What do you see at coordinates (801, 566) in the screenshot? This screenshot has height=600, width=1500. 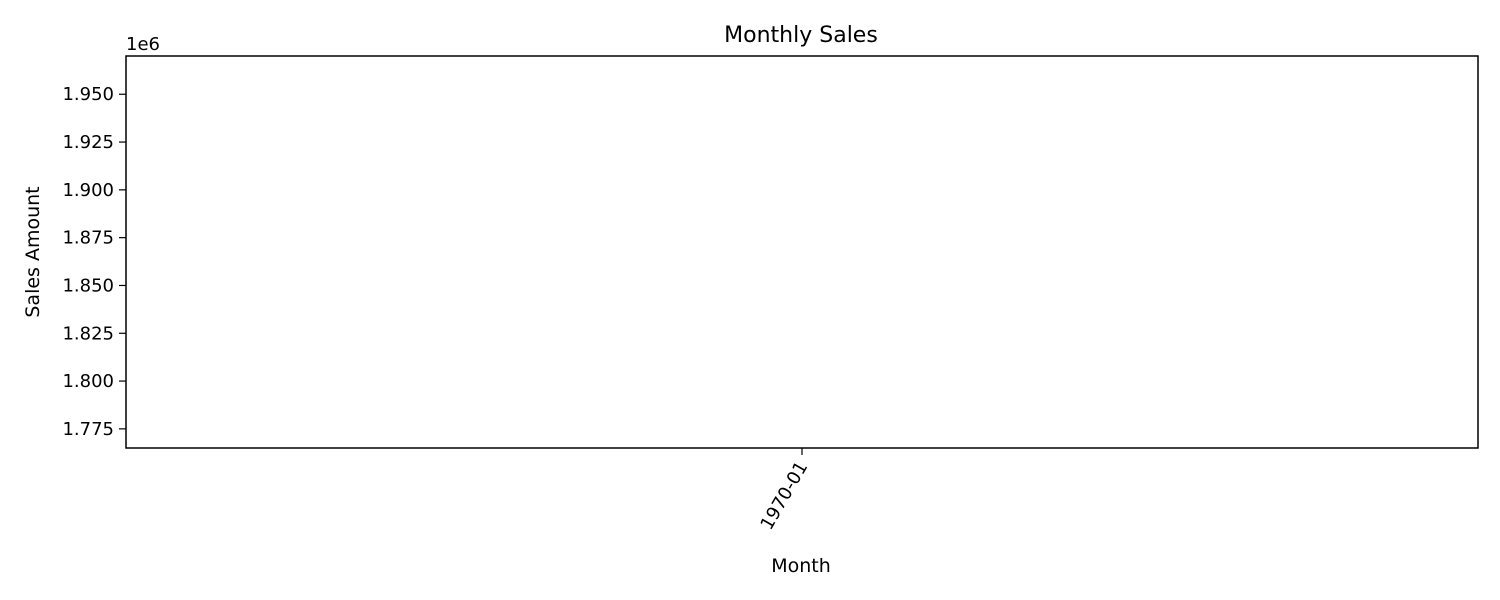 I see `x-axis-label: Month` at bounding box center [801, 566].